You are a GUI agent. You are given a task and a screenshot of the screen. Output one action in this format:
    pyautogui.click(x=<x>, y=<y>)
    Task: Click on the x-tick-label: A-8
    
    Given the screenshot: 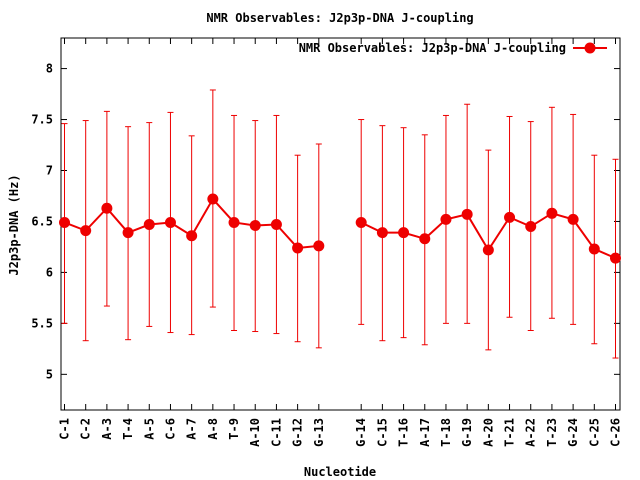 What is the action you would take?
    pyautogui.click(x=213, y=429)
    